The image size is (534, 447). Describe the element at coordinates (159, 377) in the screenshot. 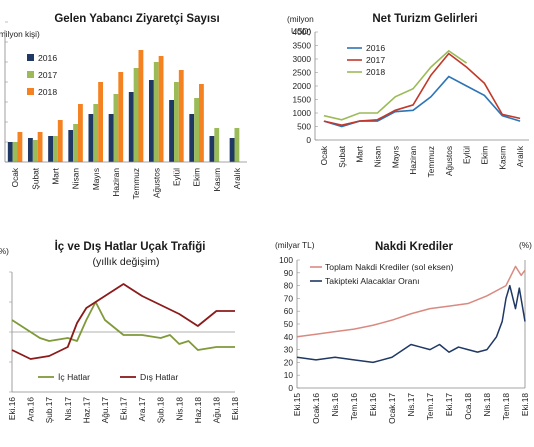

I see `legend-label: Dış Hatlar` at that location.